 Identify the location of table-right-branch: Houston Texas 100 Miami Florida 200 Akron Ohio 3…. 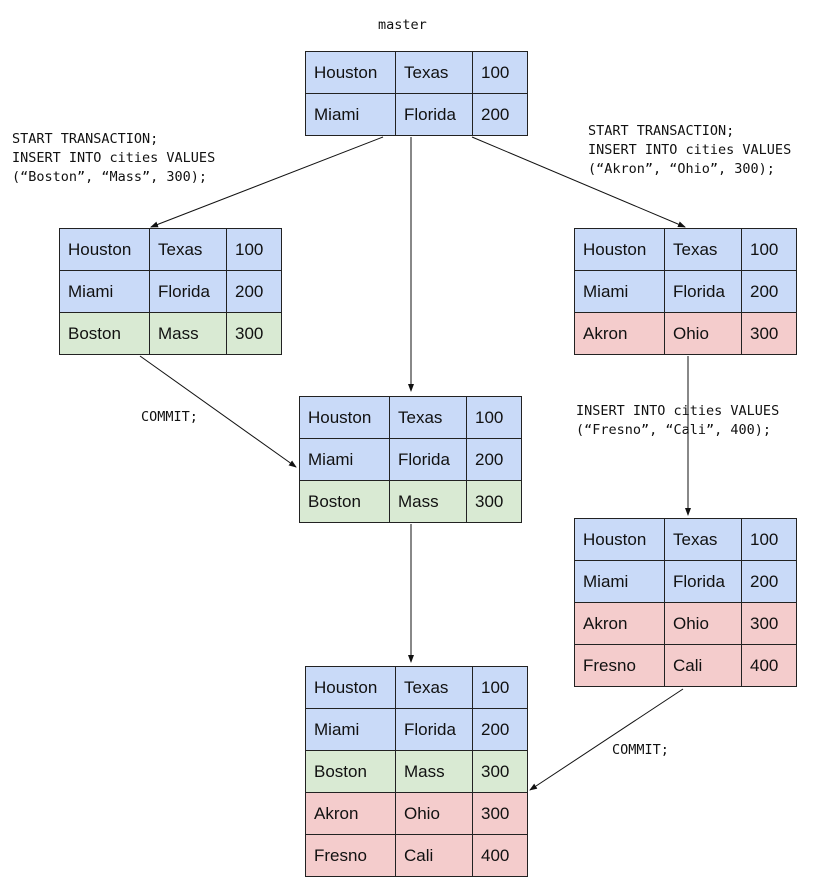
(685, 291).